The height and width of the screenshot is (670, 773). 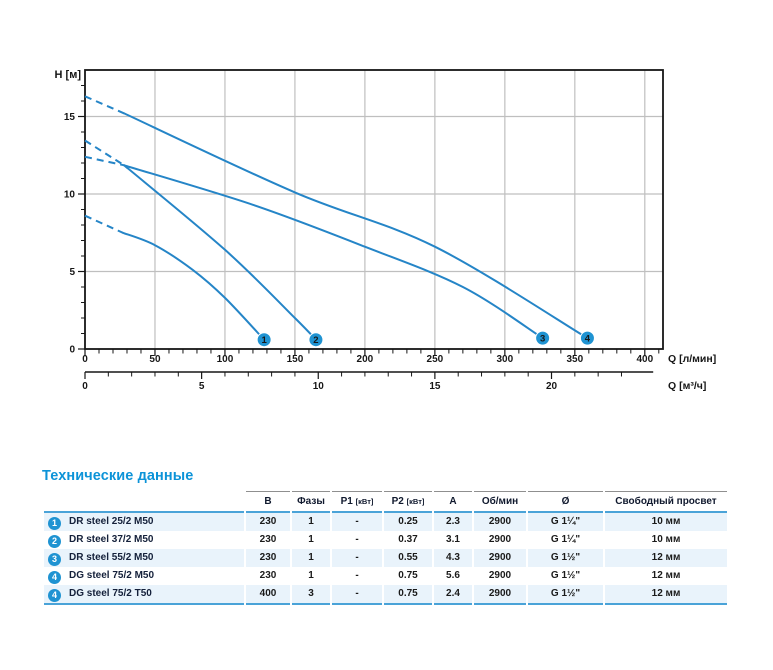 I want to click on cell-phases: 3, so click(x=311, y=595).